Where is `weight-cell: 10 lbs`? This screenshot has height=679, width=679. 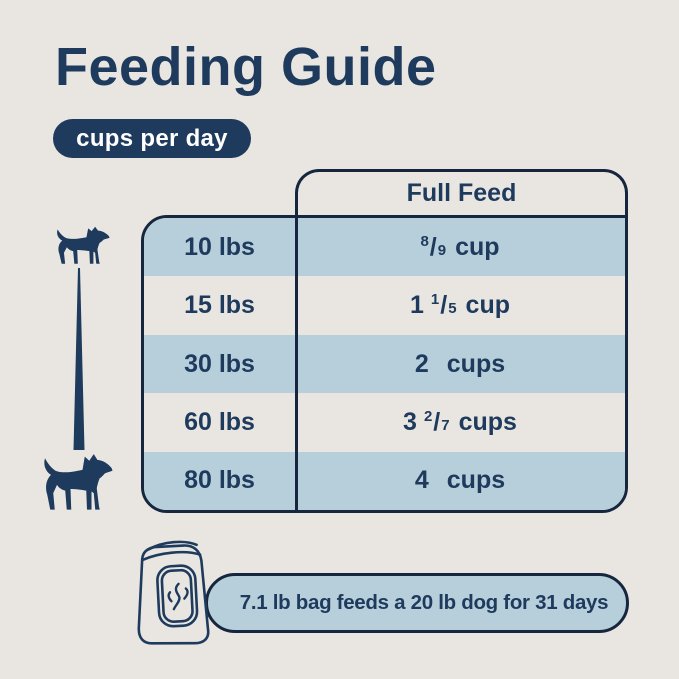 weight-cell: 10 lbs is located at coordinates (219, 246).